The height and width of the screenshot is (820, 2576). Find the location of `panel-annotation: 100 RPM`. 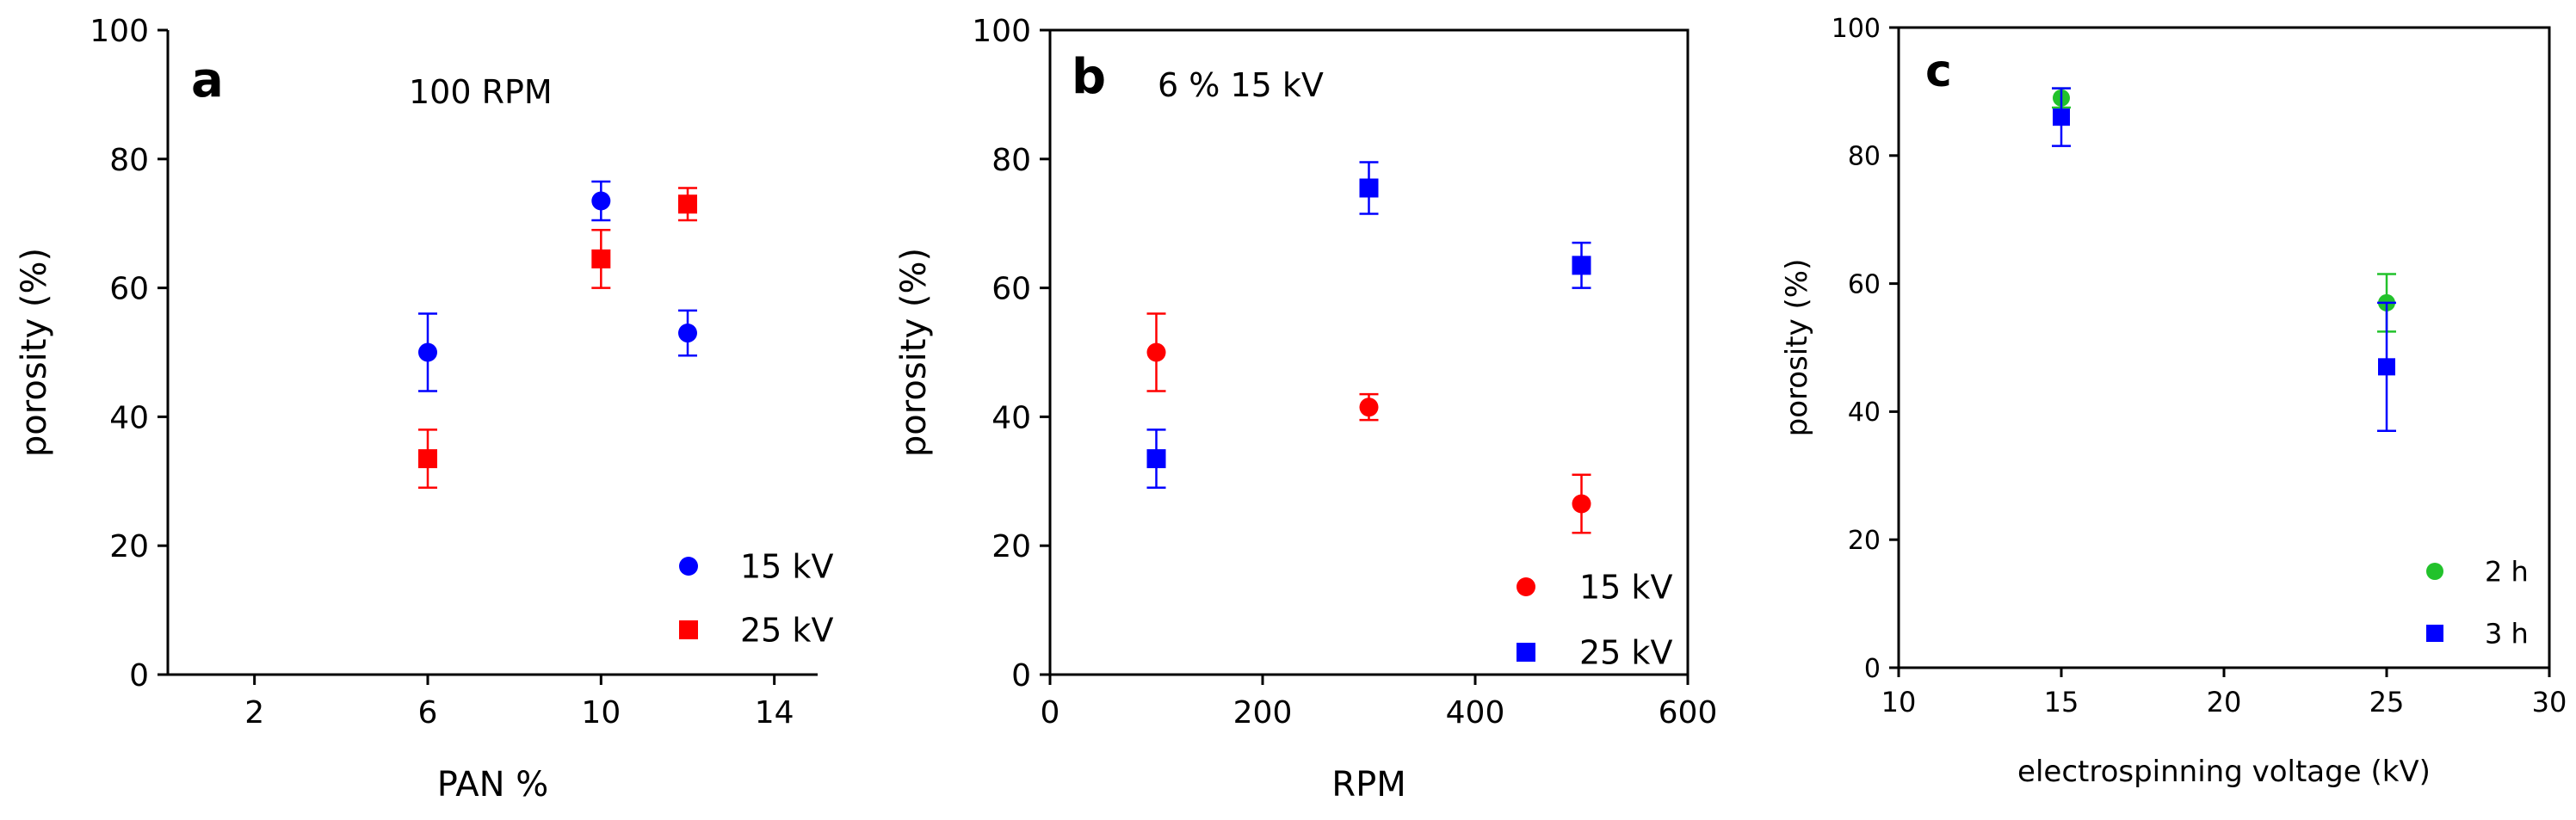

panel-annotation: 100 RPM is located at coordinates (481, 92).